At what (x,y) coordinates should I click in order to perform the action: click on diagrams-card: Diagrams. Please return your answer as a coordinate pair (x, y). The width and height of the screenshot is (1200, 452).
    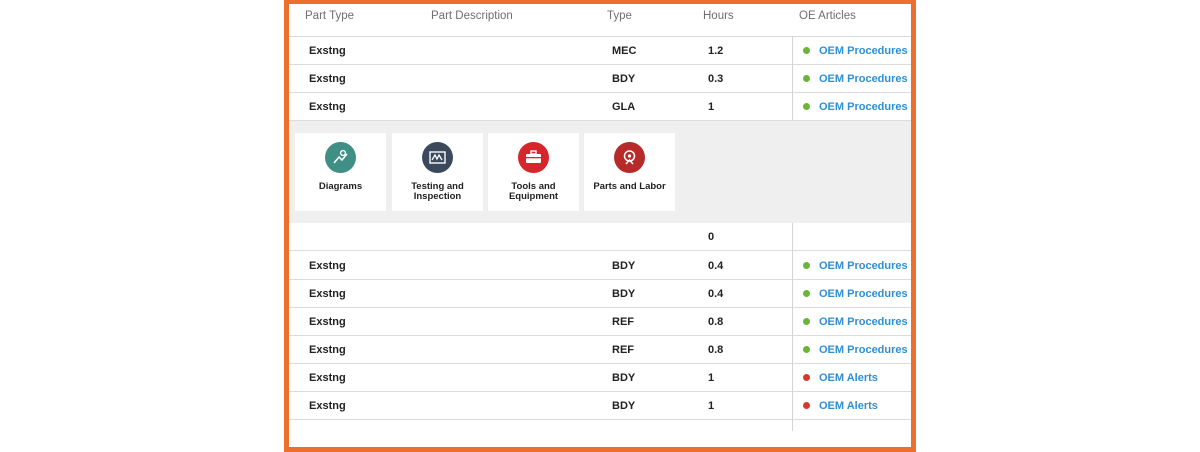
    Looking at the image, I should click on (340, 172).